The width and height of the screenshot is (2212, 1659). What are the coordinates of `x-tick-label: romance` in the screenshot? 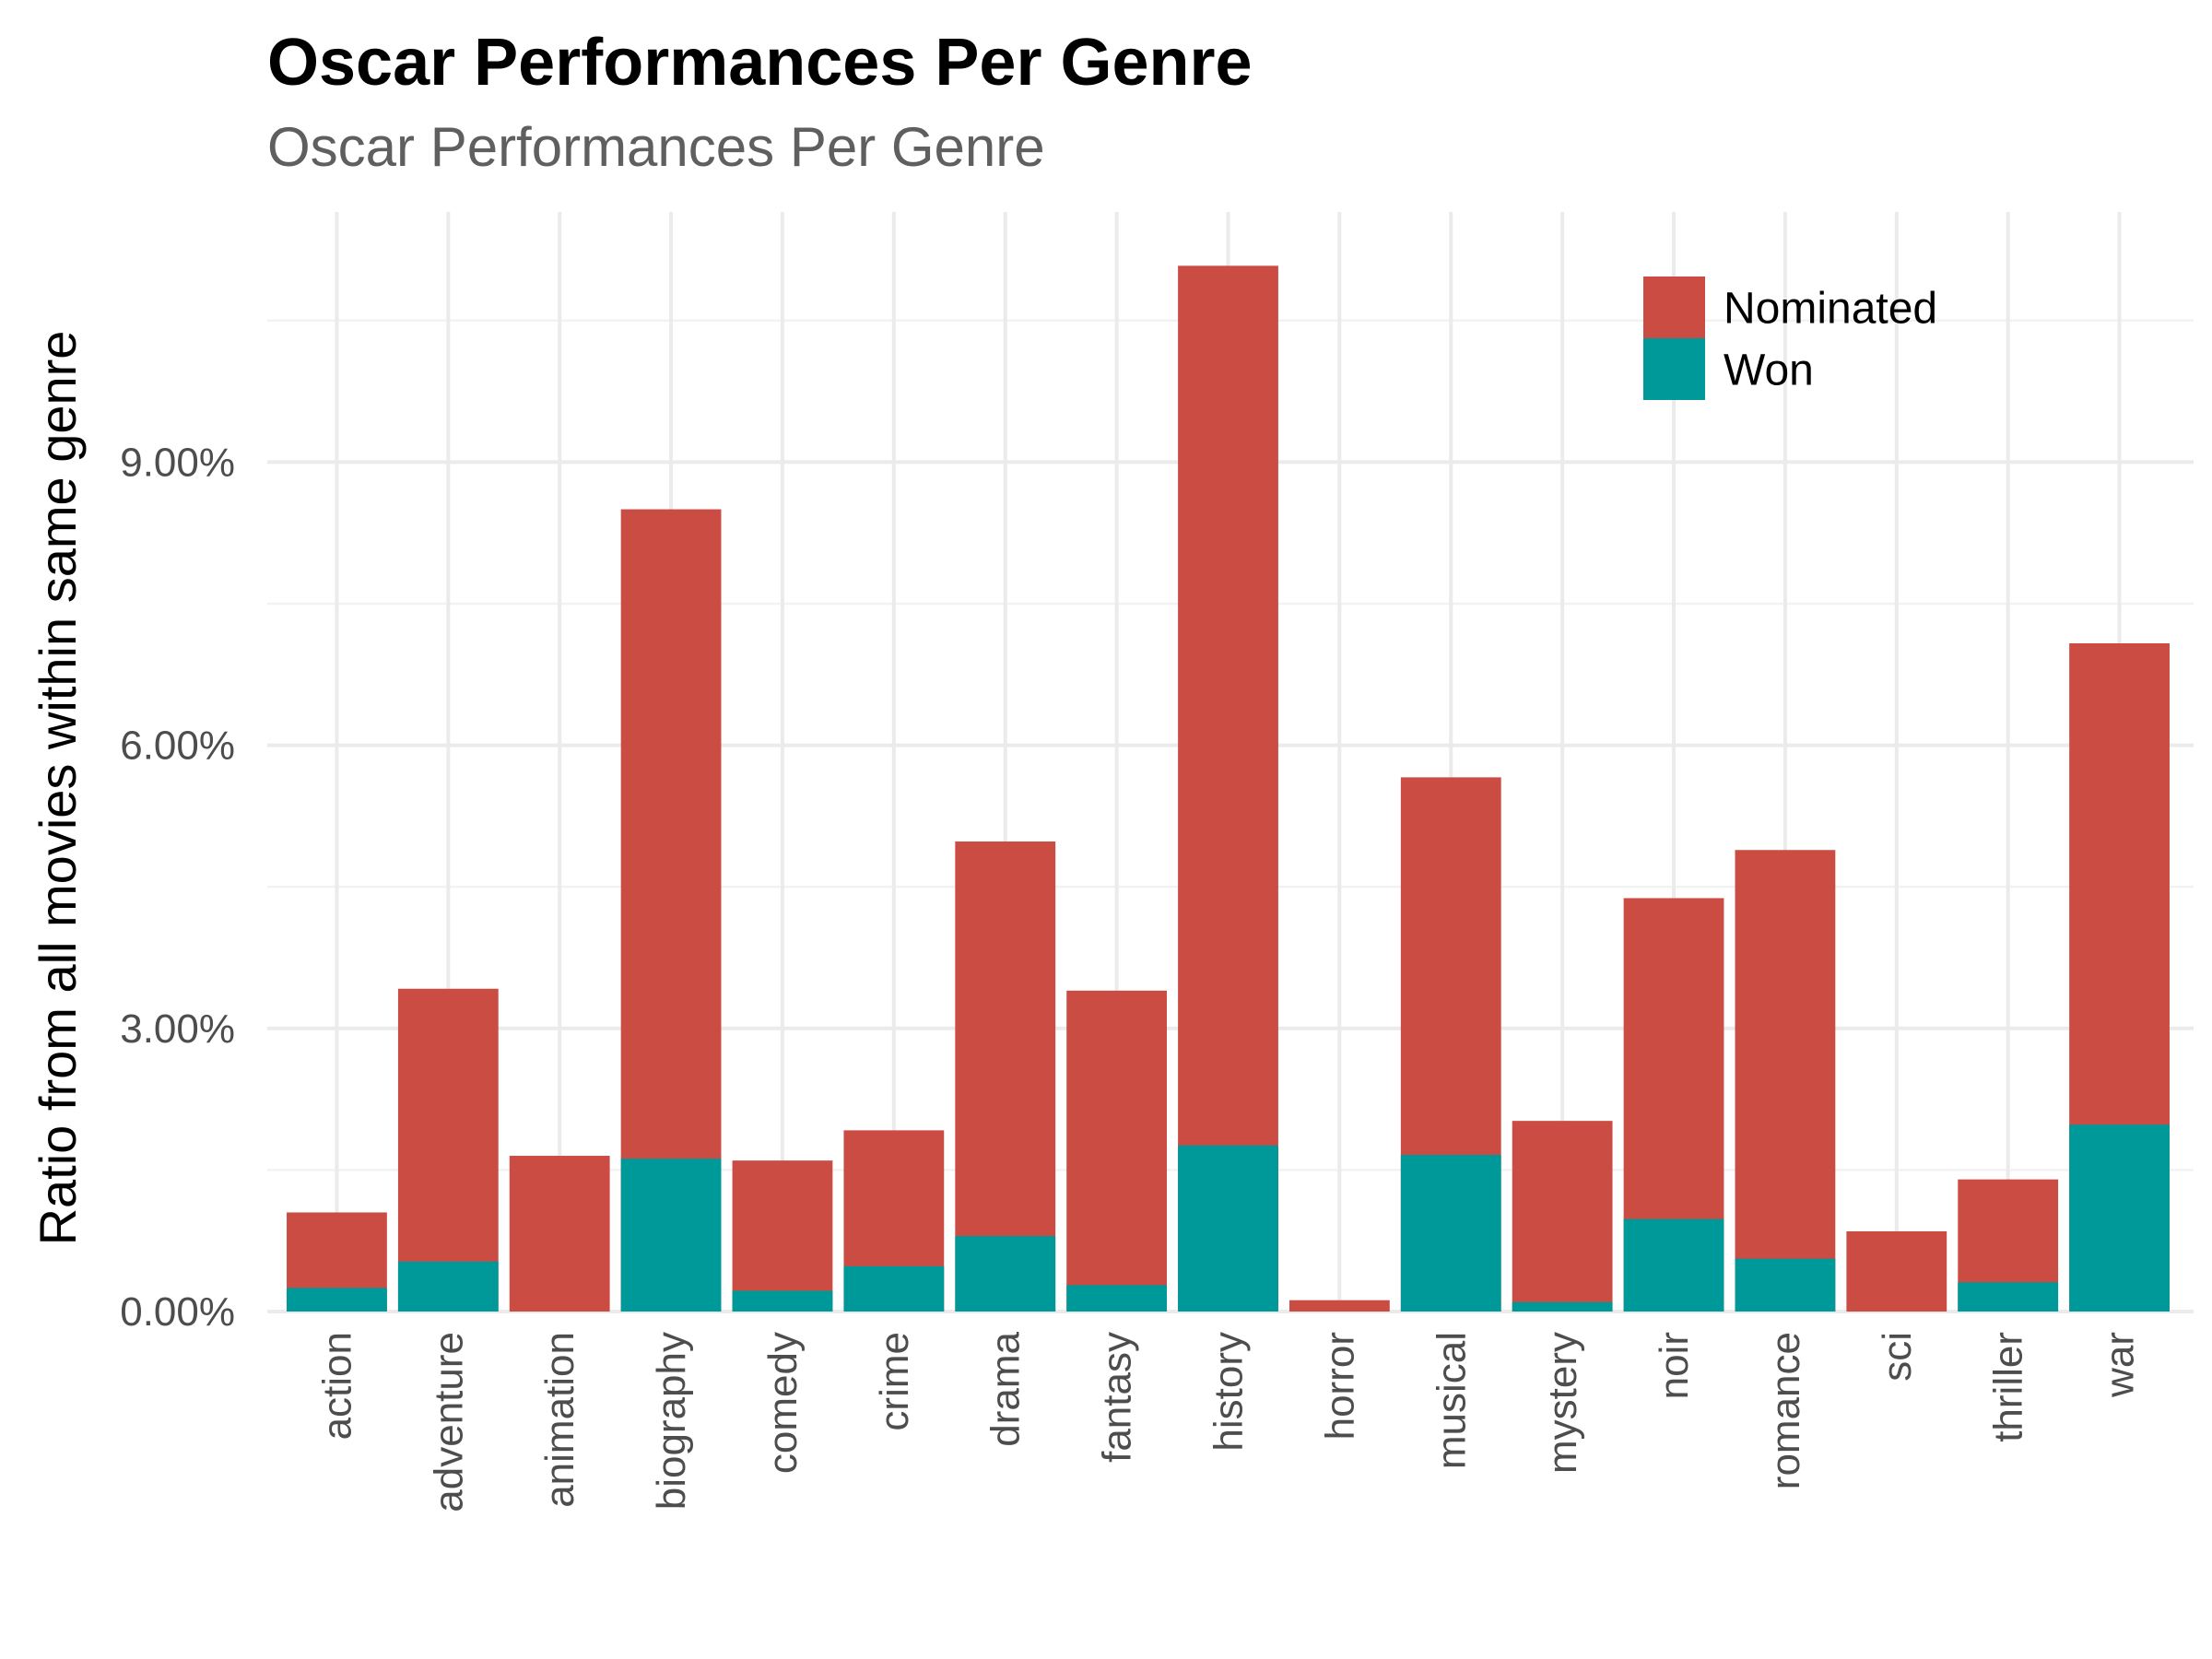 It's located at (1785, 1410).